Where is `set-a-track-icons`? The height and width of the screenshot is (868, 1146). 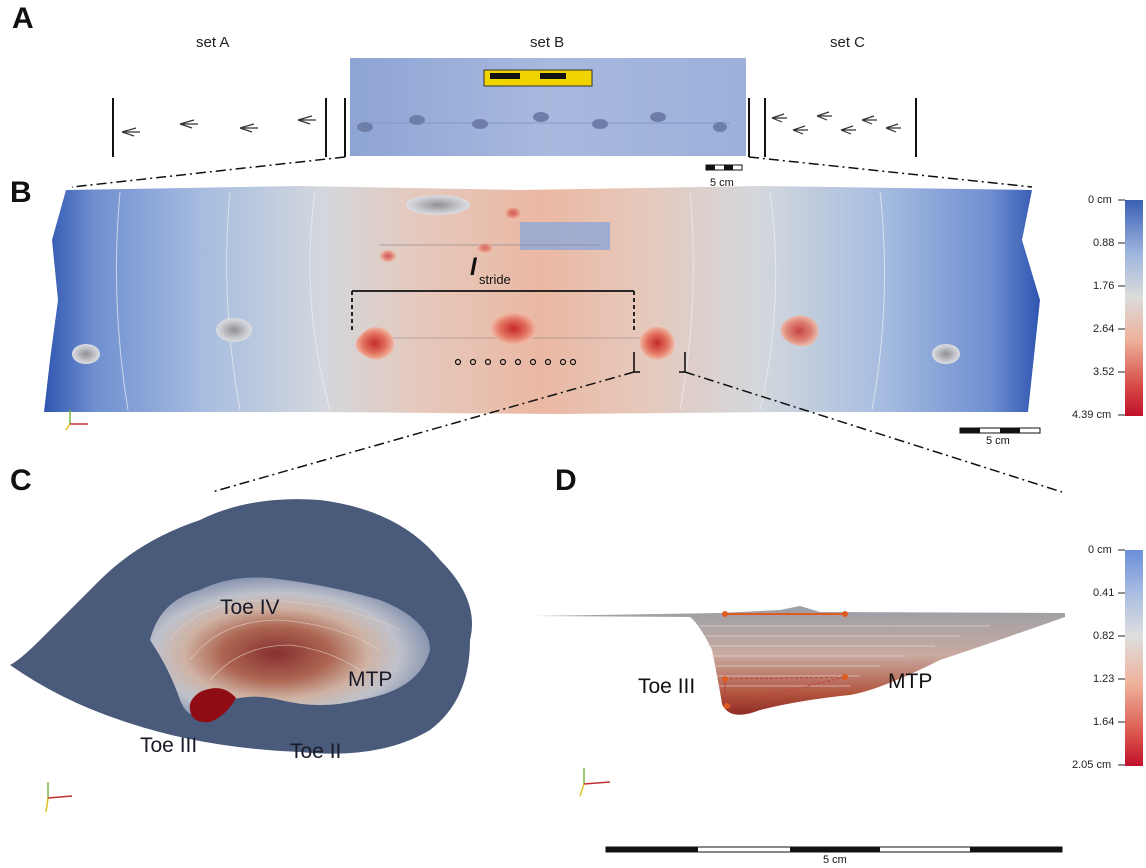 set-a-track-icons is located at coordinates (218, 126).